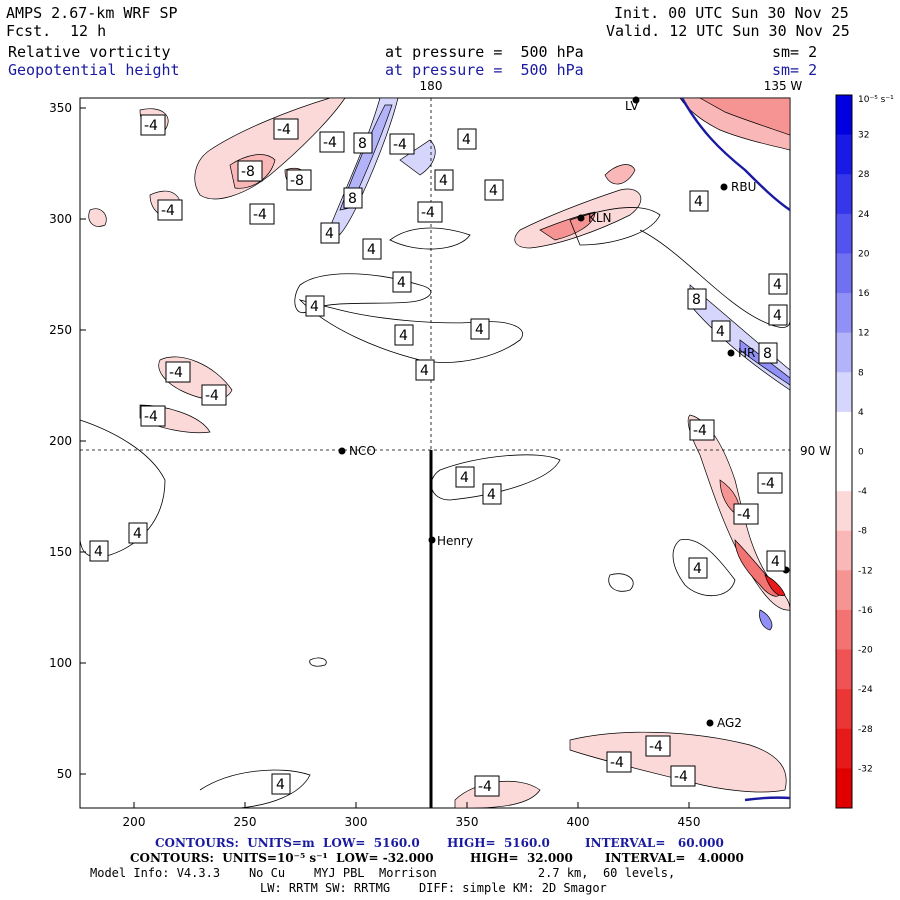 The height and width of the screenshot is (900, 900). I want to click on station-rbu-label: RBU, so click(743, 187).